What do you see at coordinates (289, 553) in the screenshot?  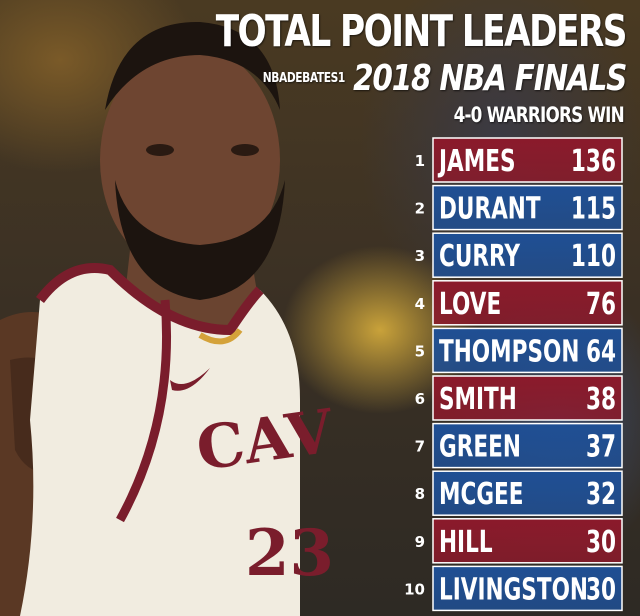 I see `svg-text: 23` at bounding box center [289, 553].